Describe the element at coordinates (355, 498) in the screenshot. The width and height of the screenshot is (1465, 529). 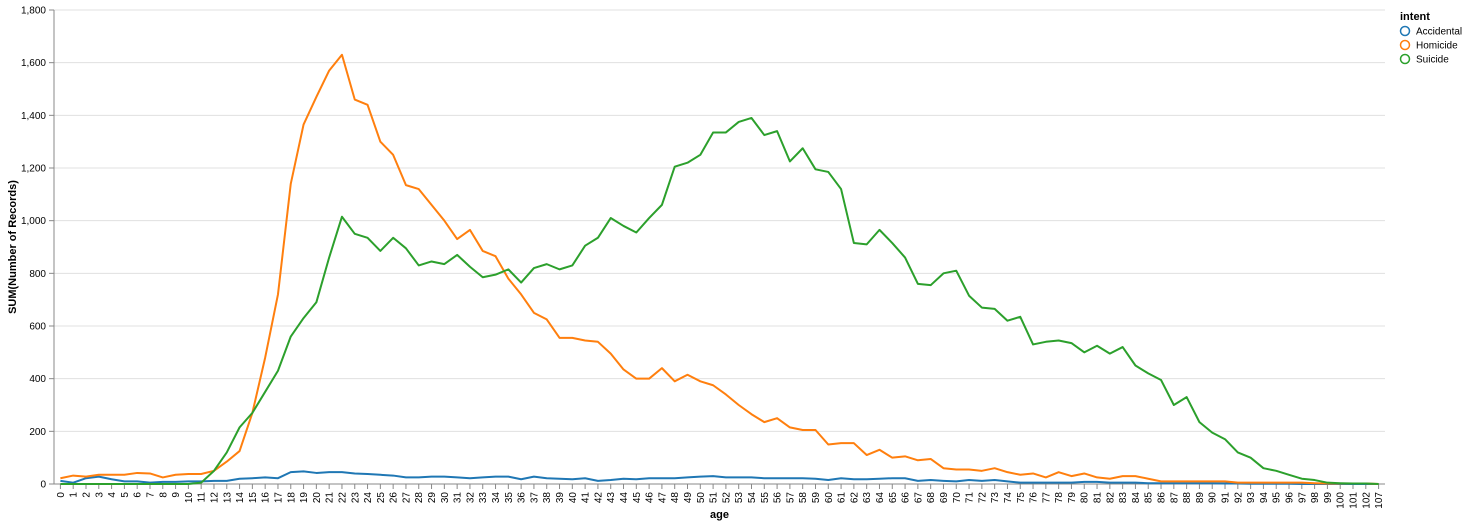
I see `x-tick-label: 23` at that location.